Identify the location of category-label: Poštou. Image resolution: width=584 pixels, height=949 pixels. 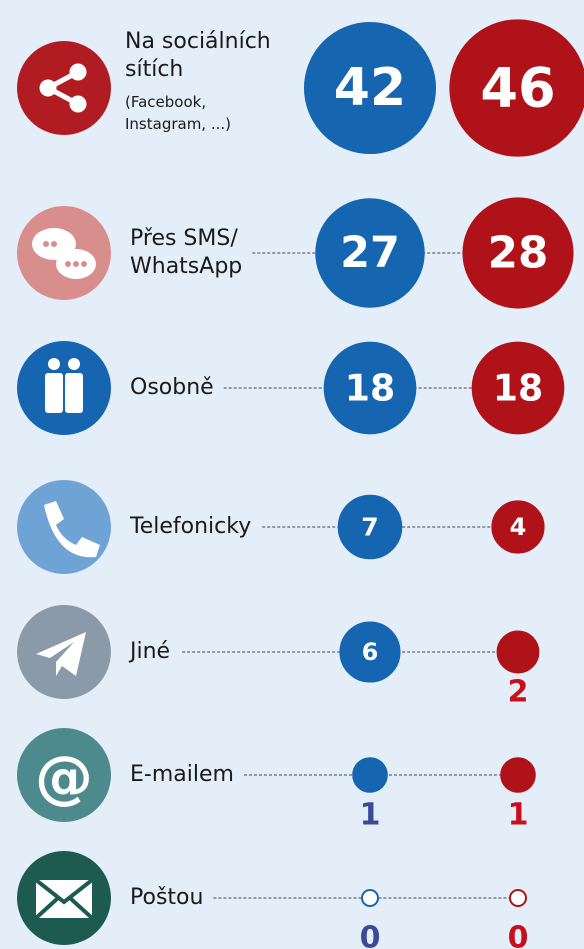
(166, 897).